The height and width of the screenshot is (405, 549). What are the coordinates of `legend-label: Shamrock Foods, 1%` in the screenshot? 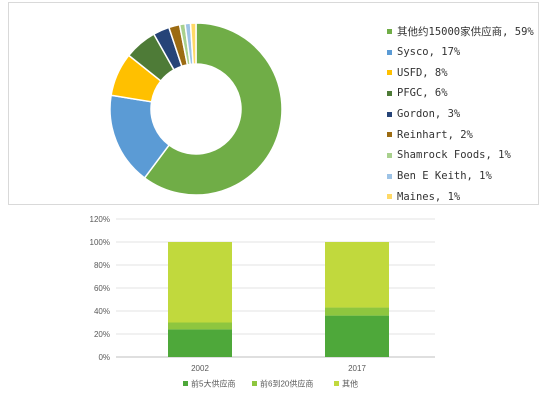 It's located at (454, 155).